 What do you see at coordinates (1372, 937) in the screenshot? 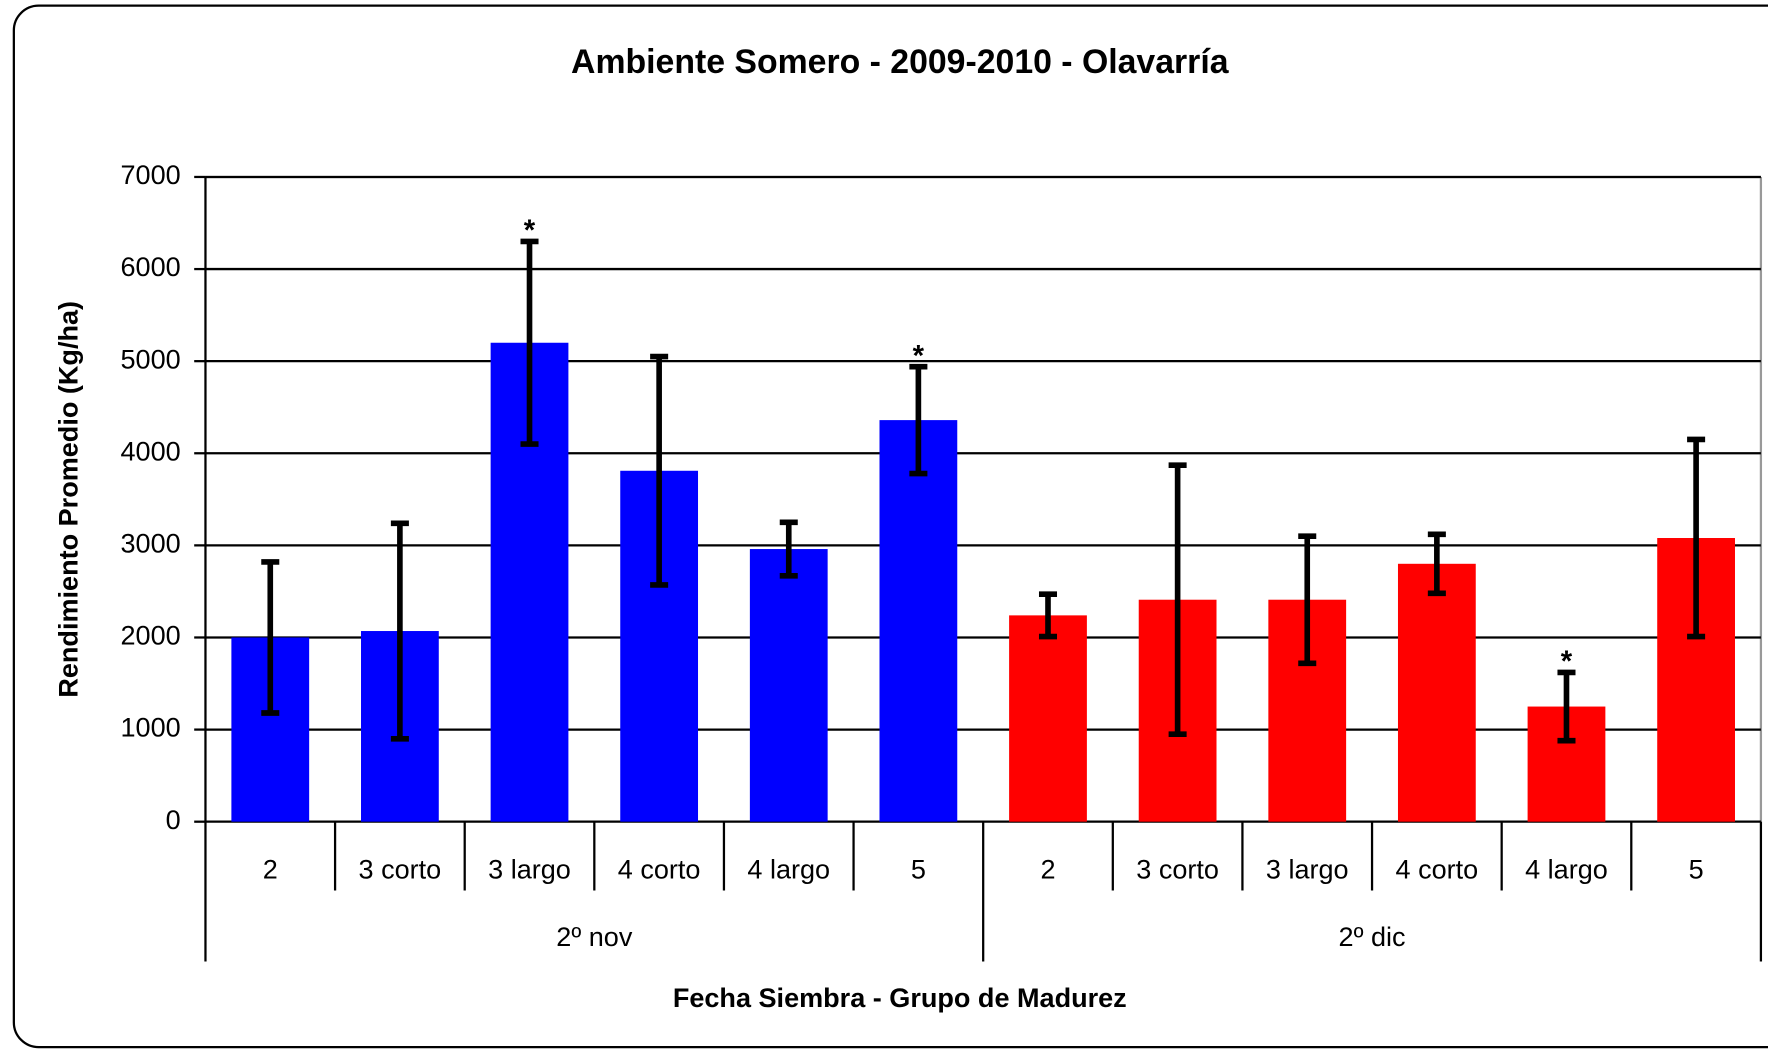
I see `group-label: 2º dic` at bounding box center [1372, 937].